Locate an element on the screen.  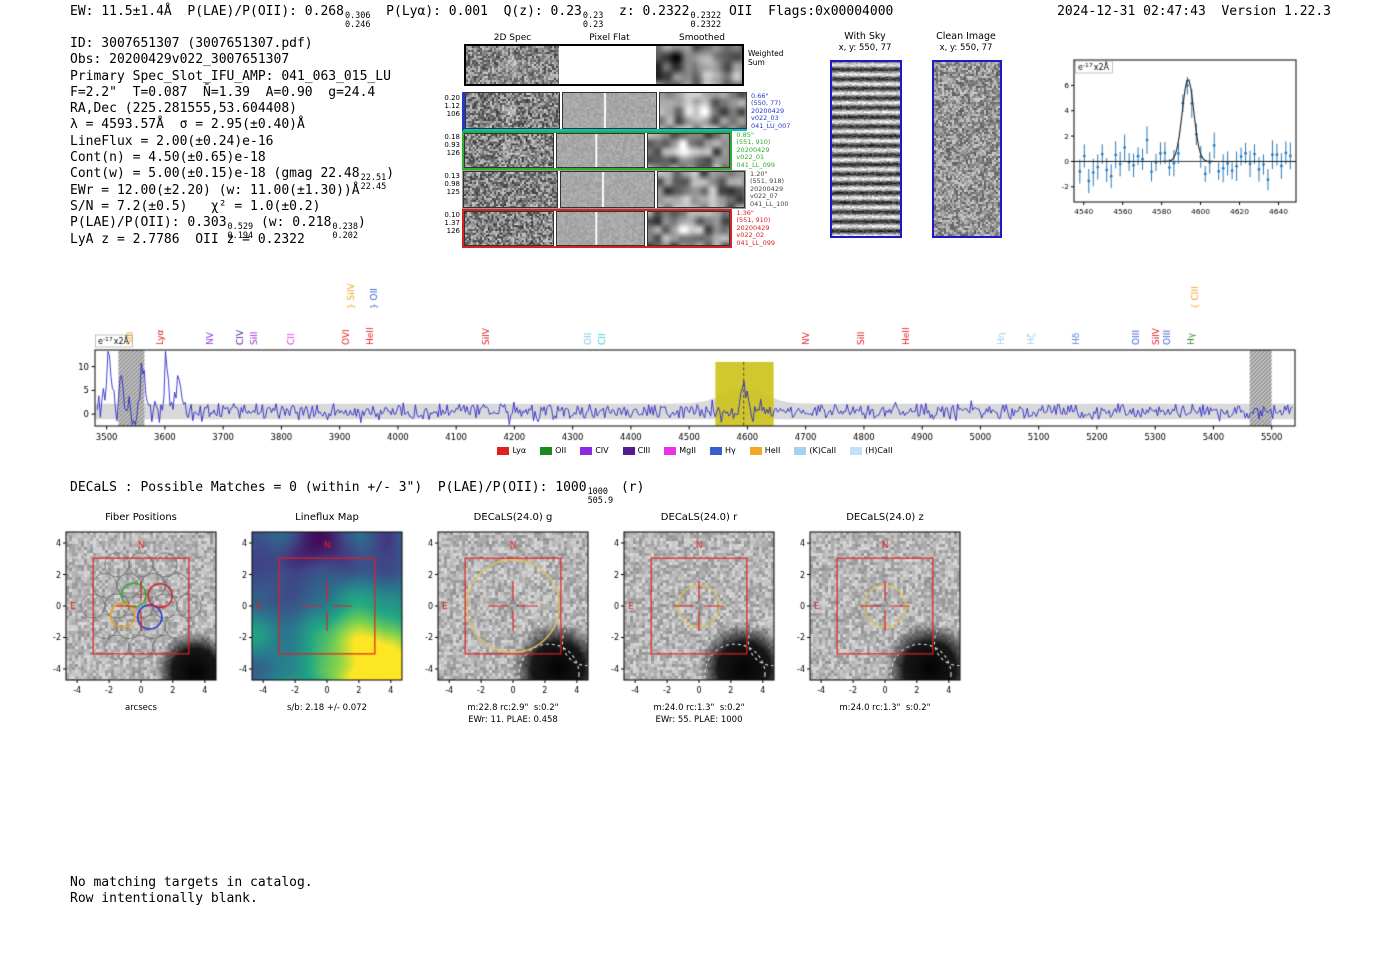
info-line-12-sup: 0.529 is located at coordinates (240, 227).